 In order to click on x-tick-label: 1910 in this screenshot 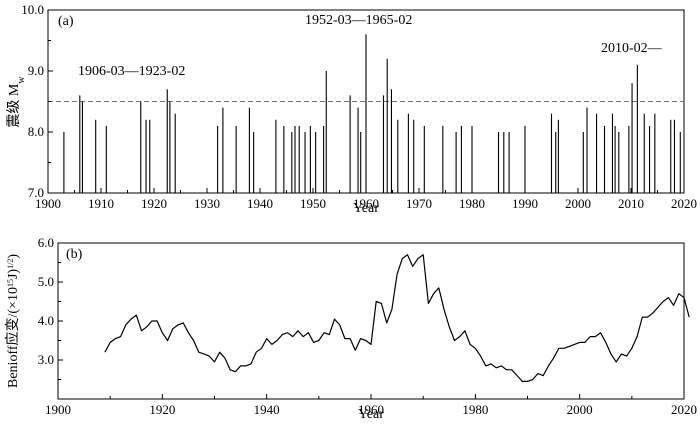, I will do `click(101, 203)`.